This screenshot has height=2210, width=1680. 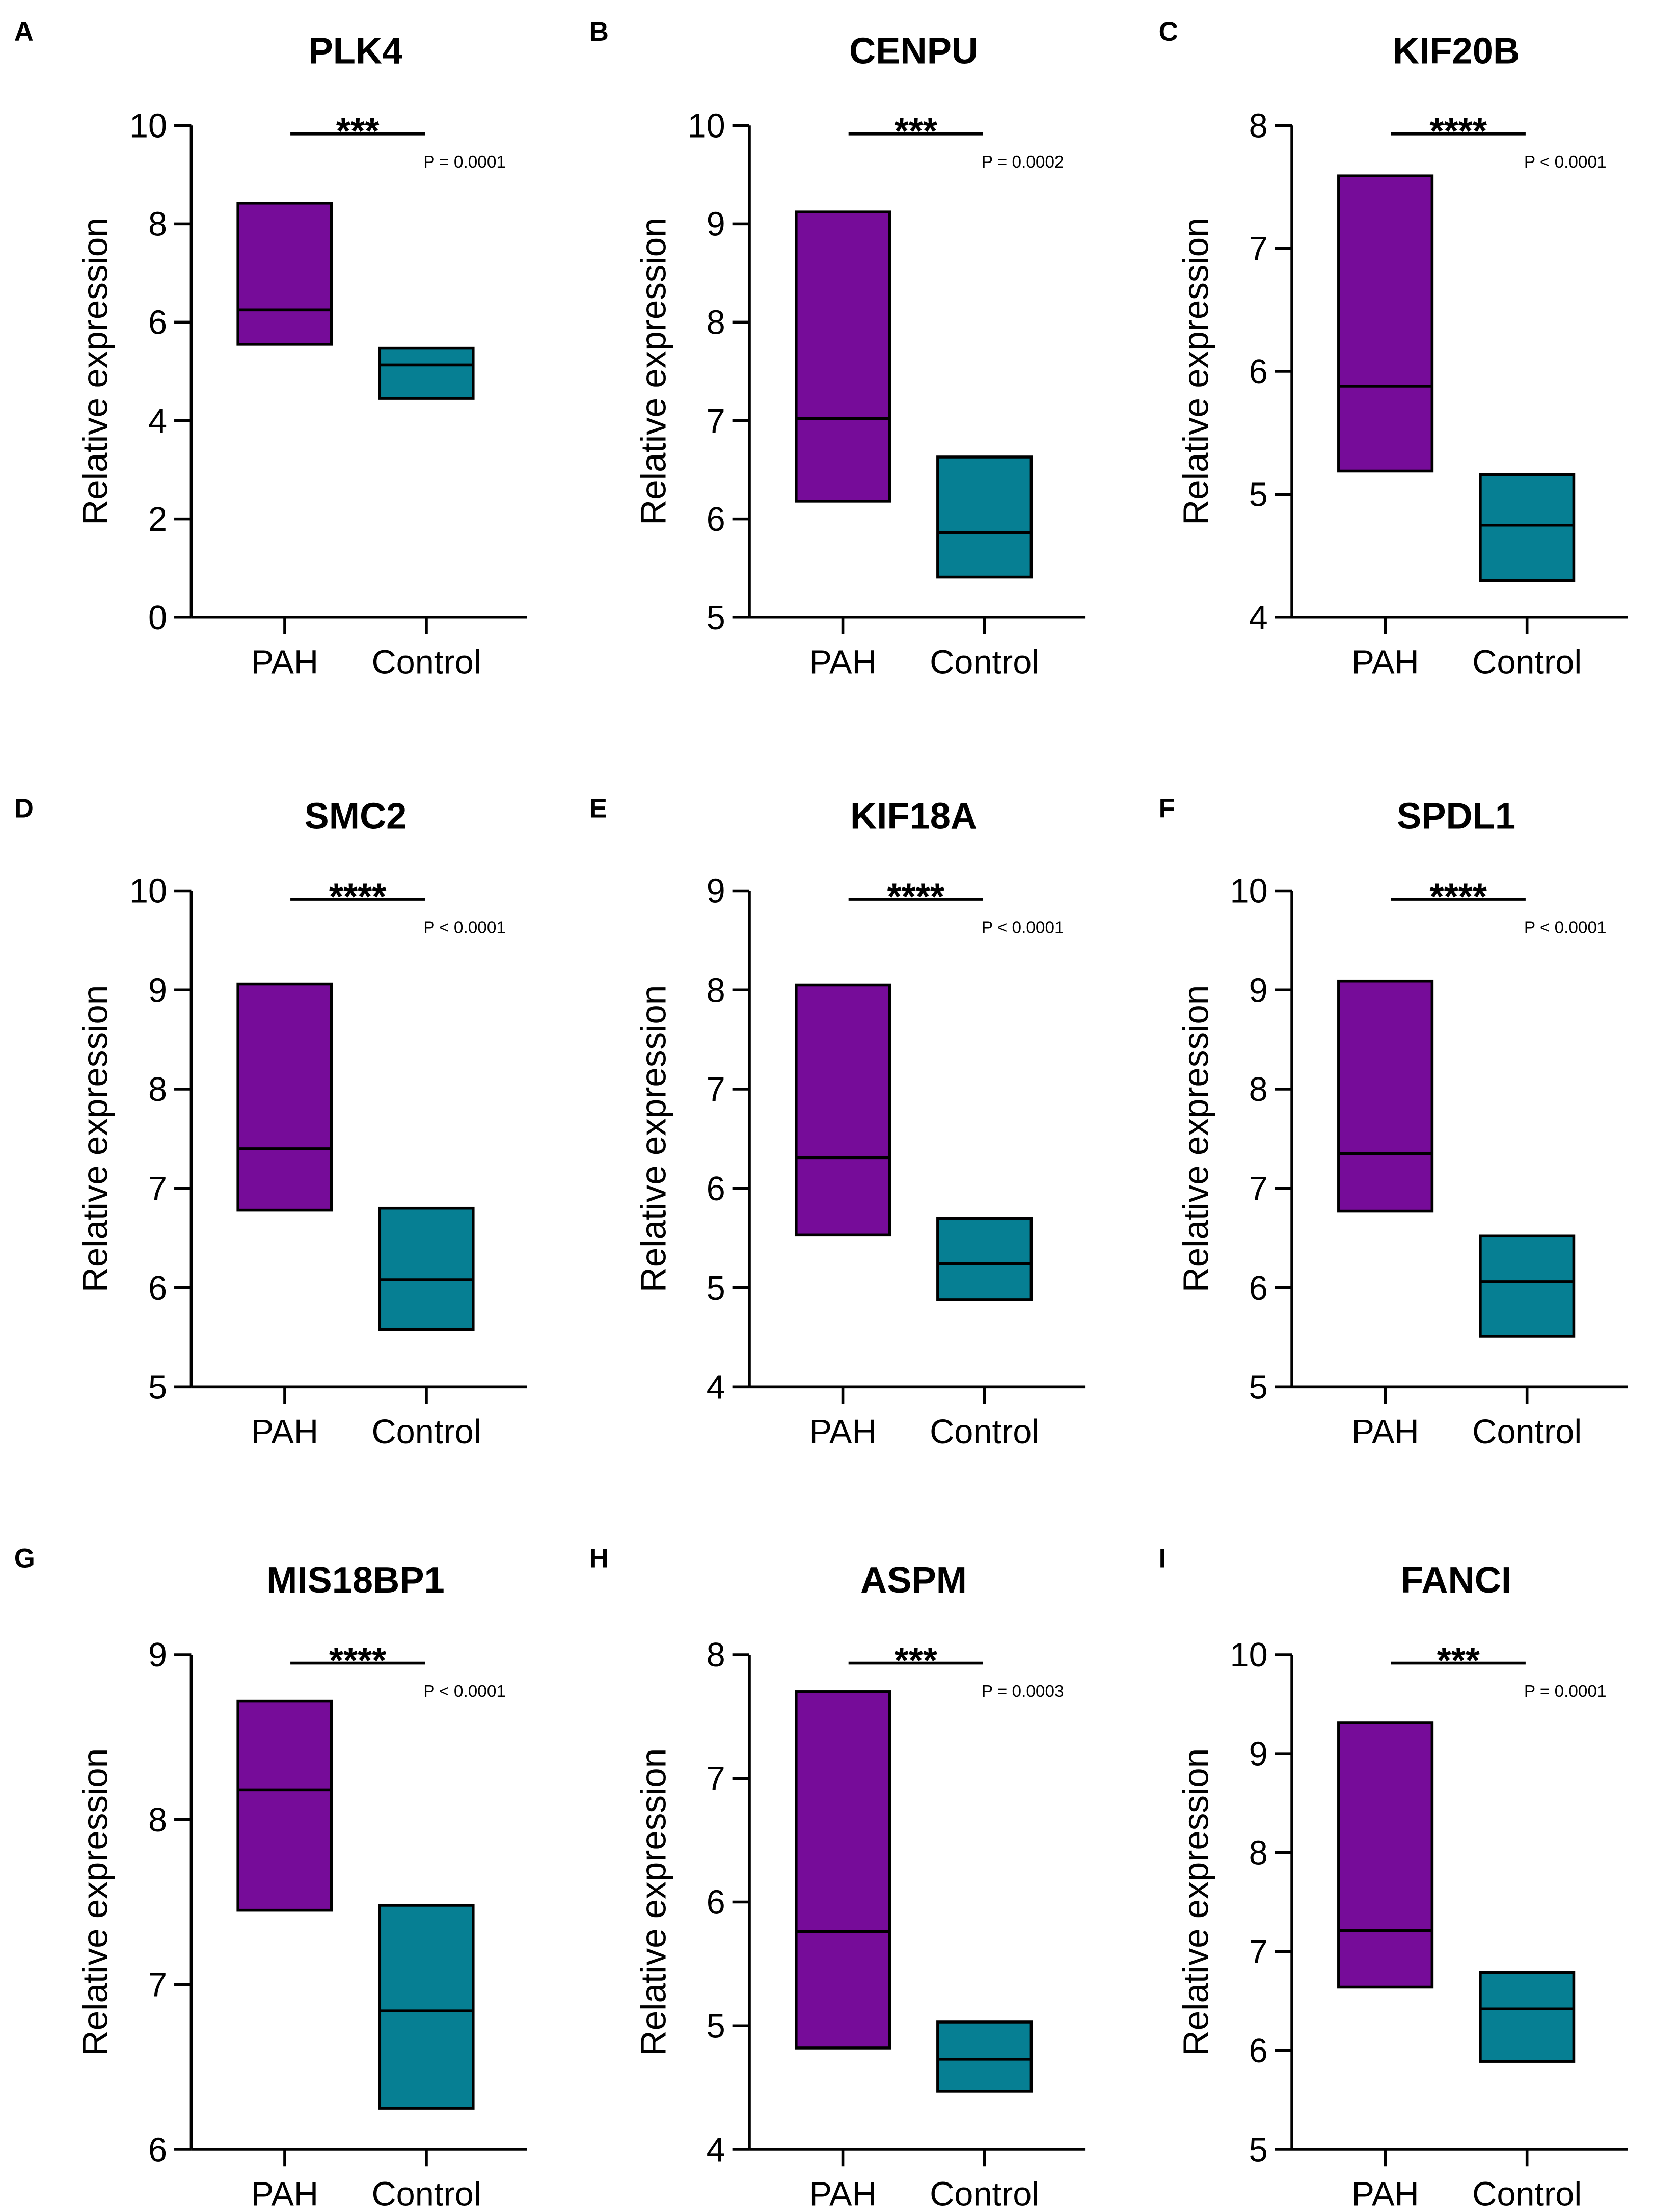 I want to click on chart-title: MIS18BP1, so click(x=355, y=1580).